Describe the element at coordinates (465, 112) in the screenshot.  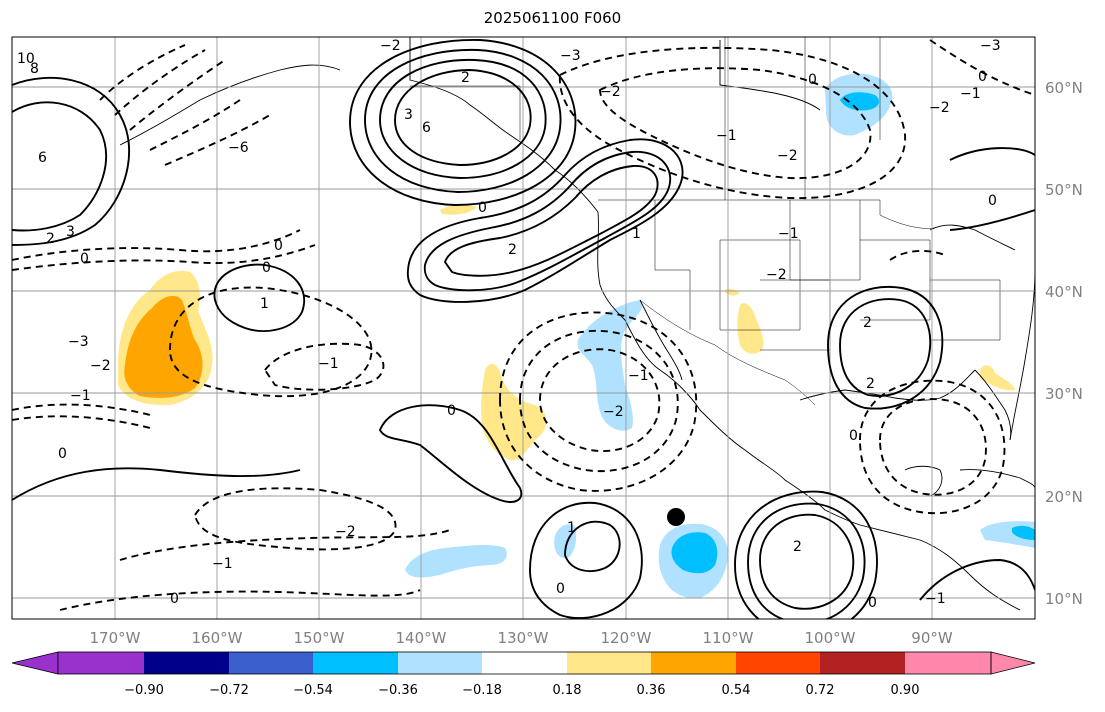
I see `canada-alaska-border` at that location.